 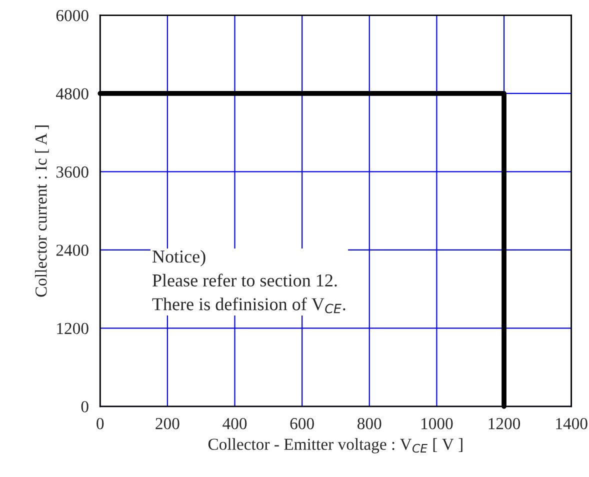 What do you see at coordinates (335, 446) in the screenshot?
I see `x-axis-title: Collector - Emitter voltage : V$_{CE}$ [ V ]` at bounding box center [335, 446].